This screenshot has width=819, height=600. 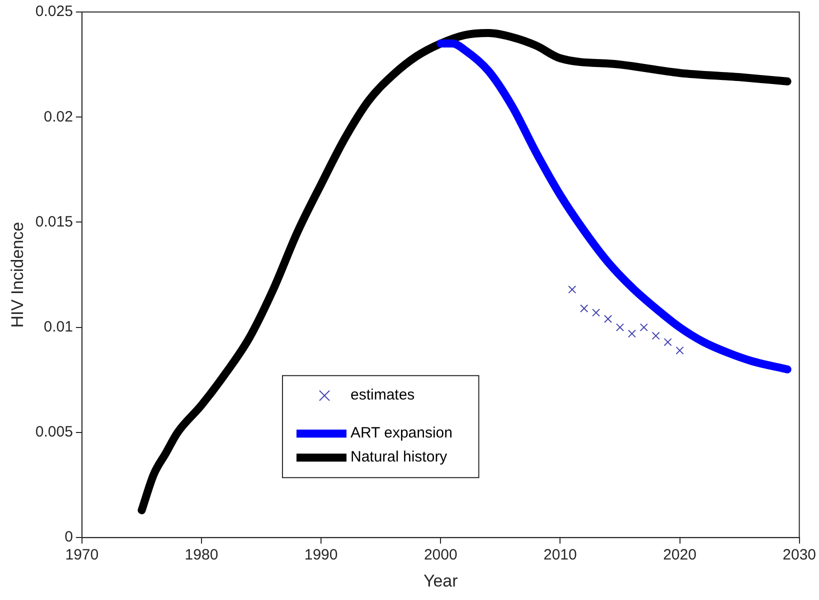 What do you see at coordinates (799, 555) in the screenshot?
I see `x-tick-label: 2030` at bounding box center [799, 555].